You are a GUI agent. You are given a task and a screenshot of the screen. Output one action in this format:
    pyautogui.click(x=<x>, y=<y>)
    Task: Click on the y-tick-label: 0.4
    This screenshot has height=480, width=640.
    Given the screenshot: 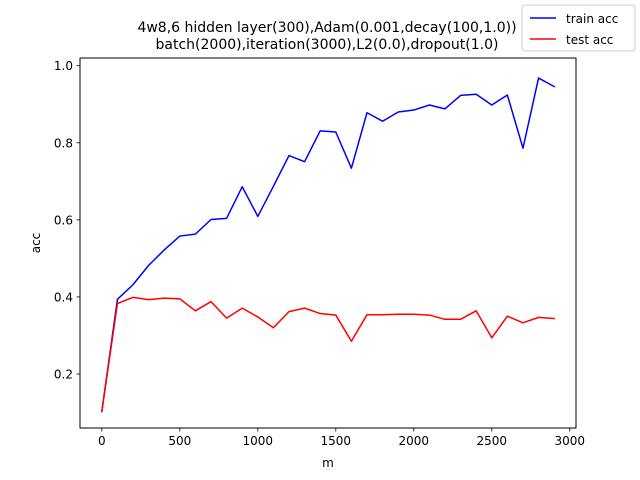 What is the action you would take?
    pyautogui.click(x=63, y=297)
    